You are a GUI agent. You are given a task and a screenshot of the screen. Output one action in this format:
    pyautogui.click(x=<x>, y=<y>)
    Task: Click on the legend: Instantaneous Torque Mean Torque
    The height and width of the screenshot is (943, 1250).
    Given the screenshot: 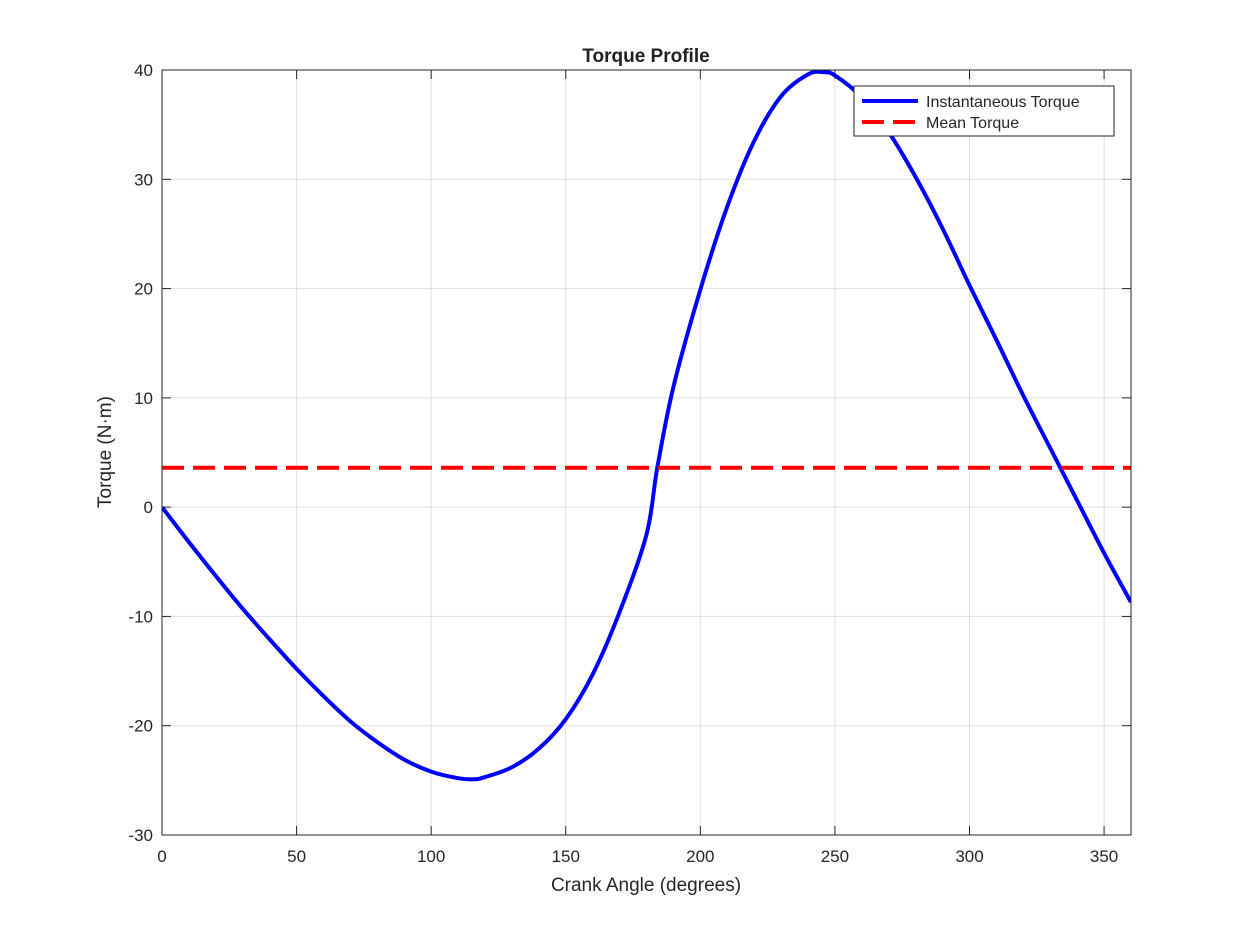 What is the action you would take?
    pyautogui.click(x=984, y=111)
    